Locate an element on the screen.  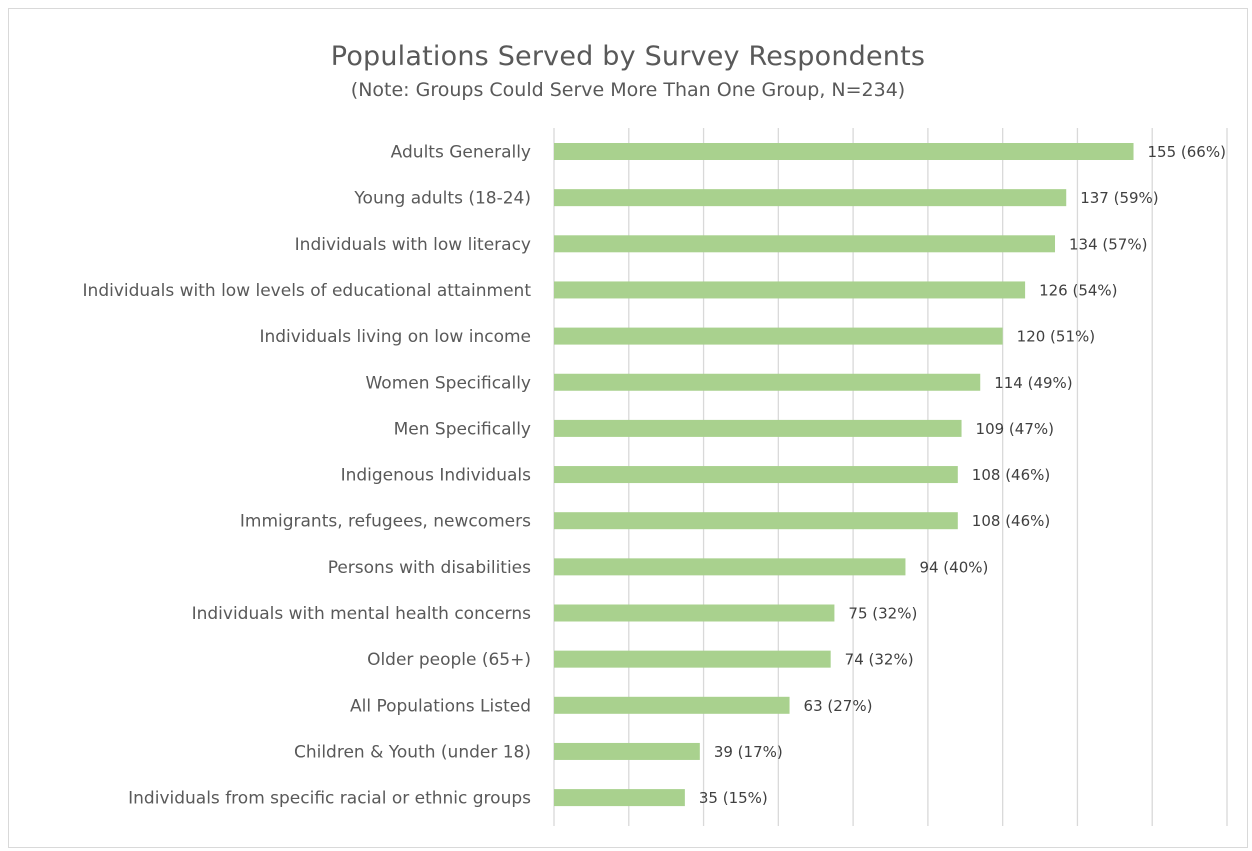
category-label: Men Specifically is located at coordinates (462, 429).